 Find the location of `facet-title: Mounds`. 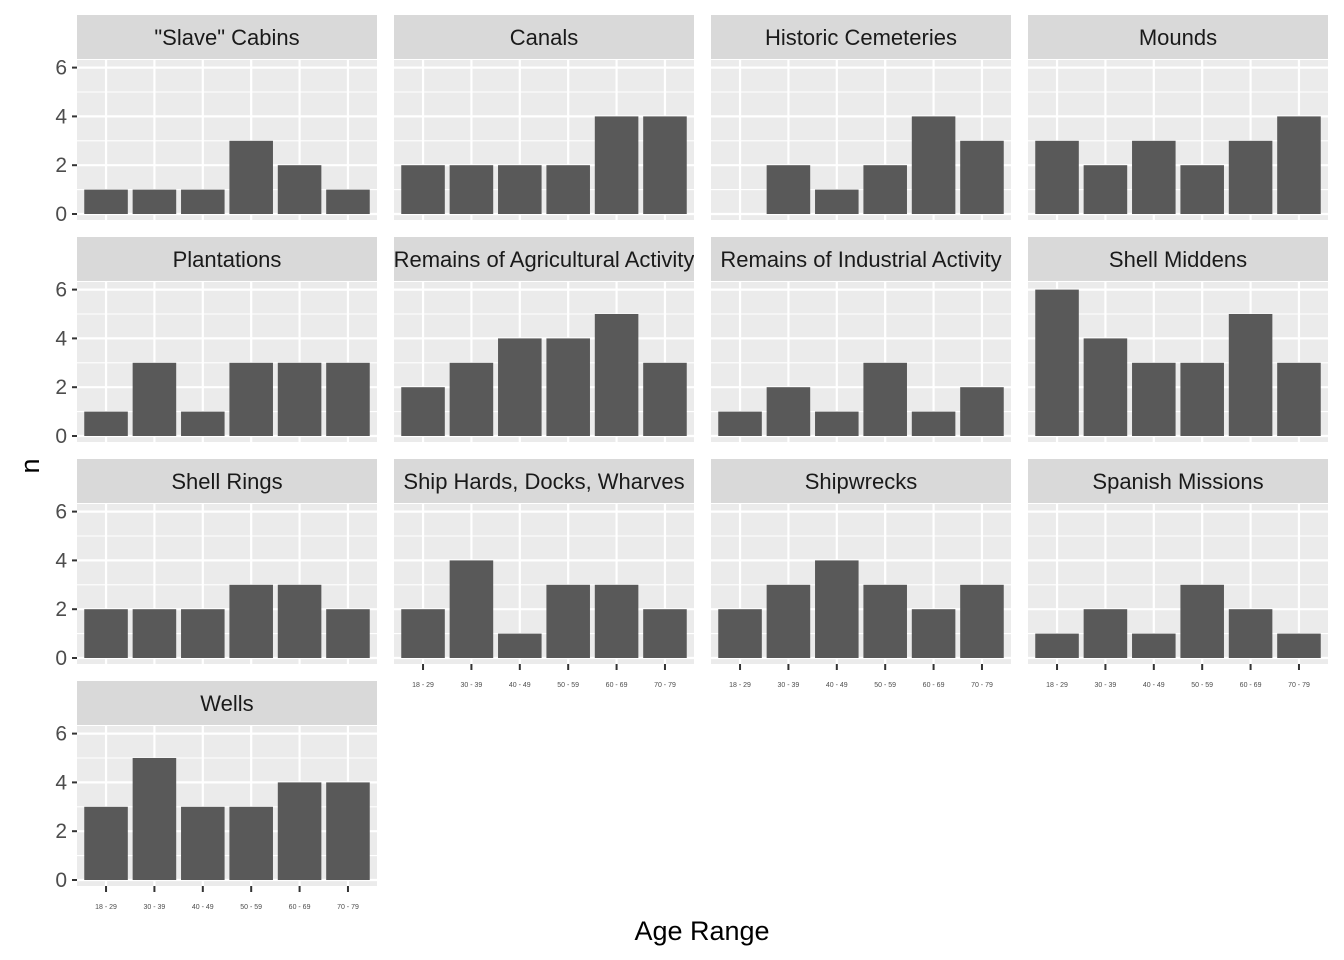

facet-title: Mounds is located at coordinates (1178, 37).